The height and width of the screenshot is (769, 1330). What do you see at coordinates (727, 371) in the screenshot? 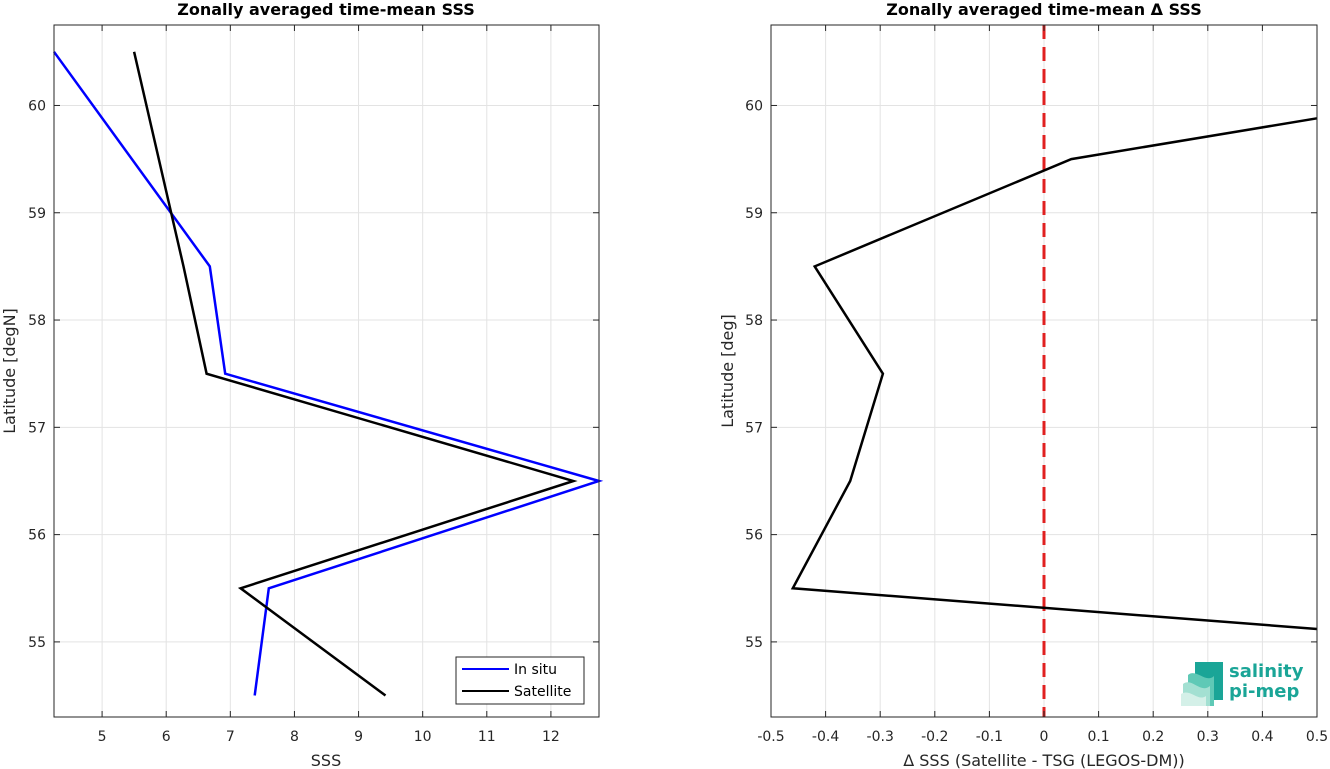
I see `delta-sss-y-axis-label: Latitude [deg]` at bounding box center [727, 371].